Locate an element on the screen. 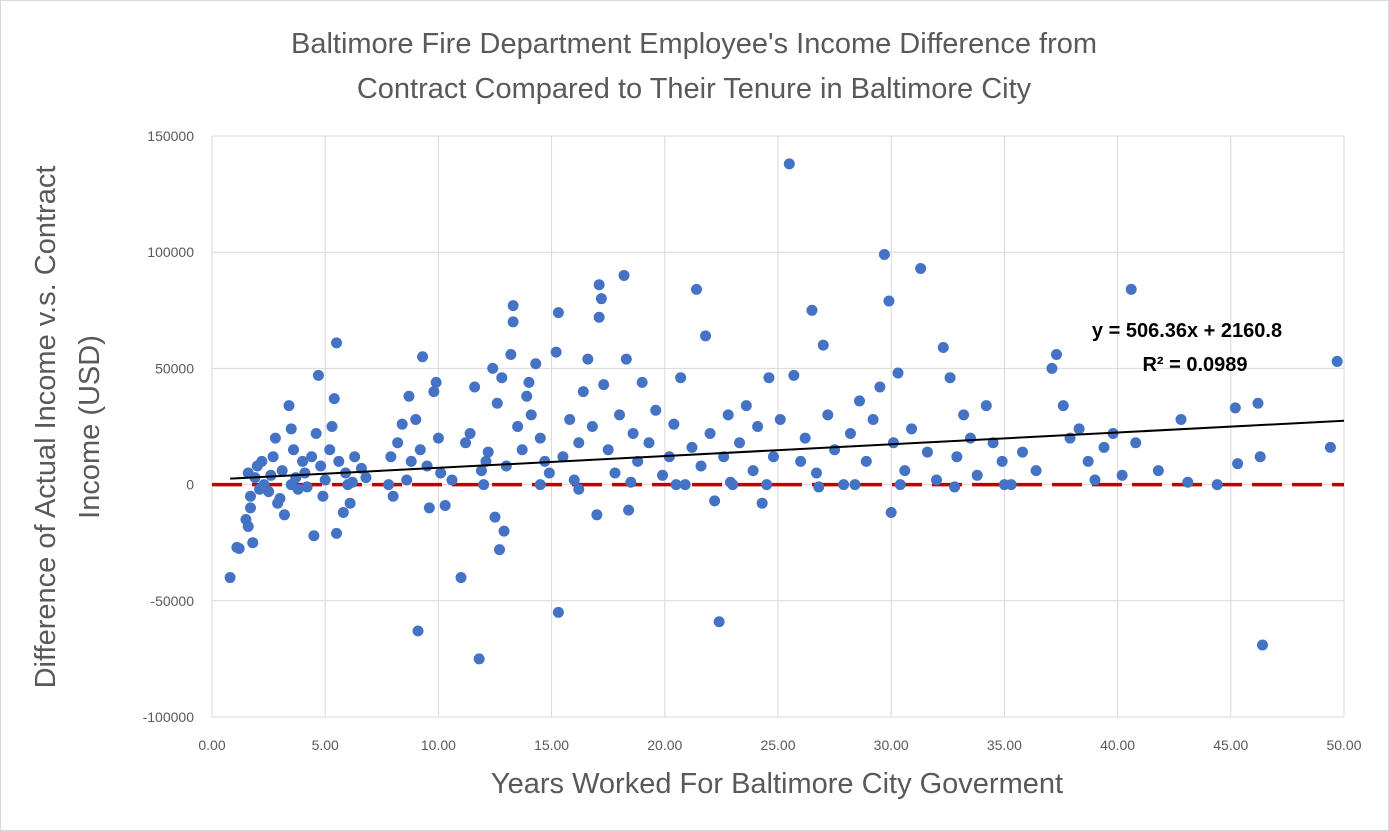 Image resolution: width=1389 pixels, height=831 pixels. y-tick-label: 50000 is located at coordinates (174, 368).